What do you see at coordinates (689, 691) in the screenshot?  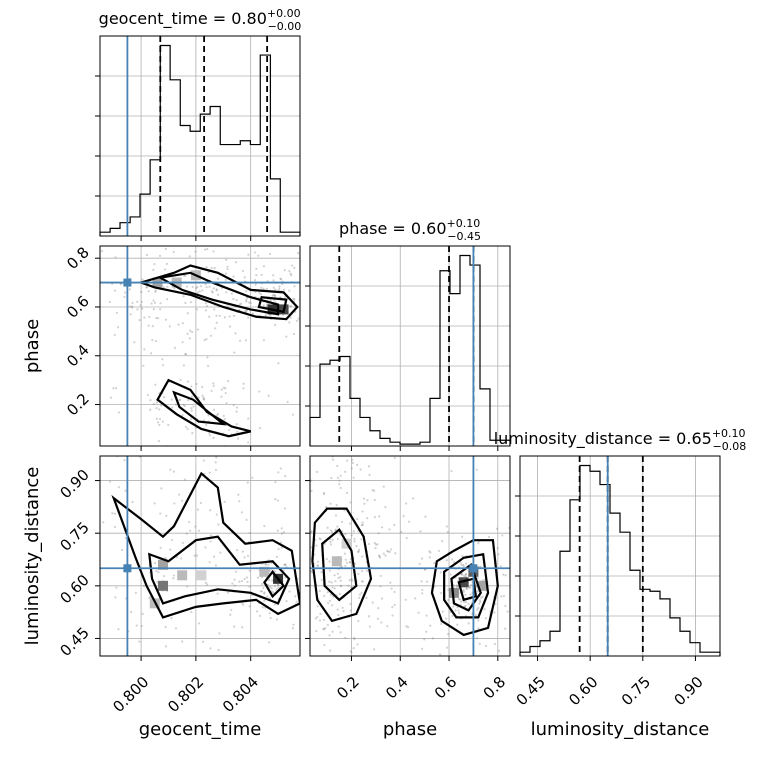 I see `x-tick-label: 0.90` at bounding box center [689, 691].